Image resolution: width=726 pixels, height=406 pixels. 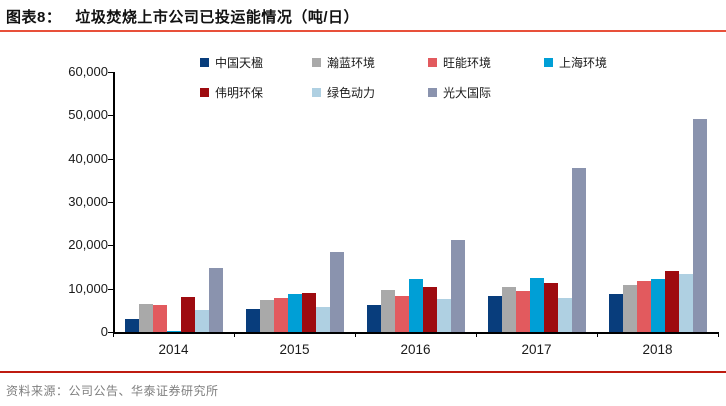 I want to click on bar-光大国际-2014, so click(x=215, y=300).